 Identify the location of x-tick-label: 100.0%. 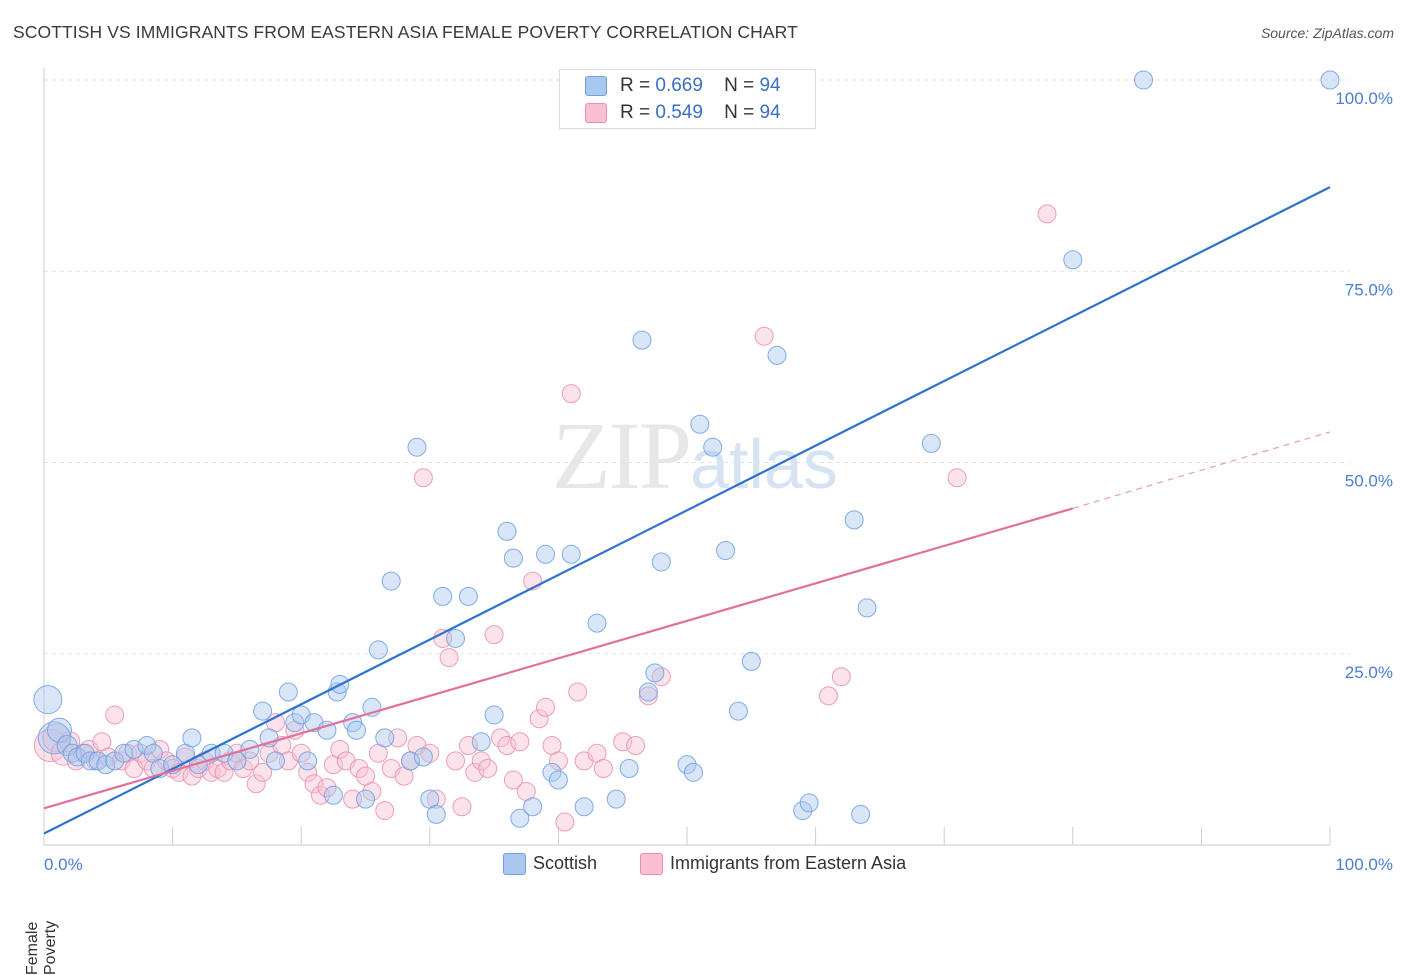
(1364, 864).